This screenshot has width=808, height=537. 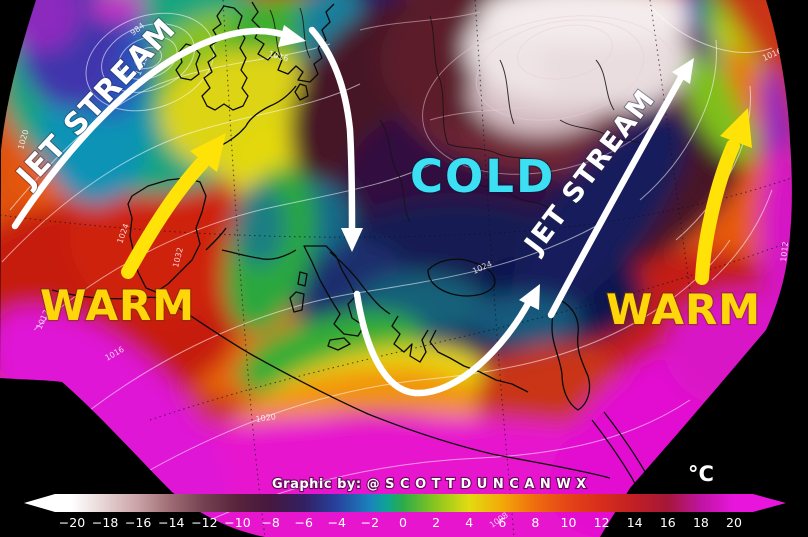 What do you see at coordinates (701, 522) in the screenshot?
I see `colorbar-tick: 18` at bounding box center [701, 522].